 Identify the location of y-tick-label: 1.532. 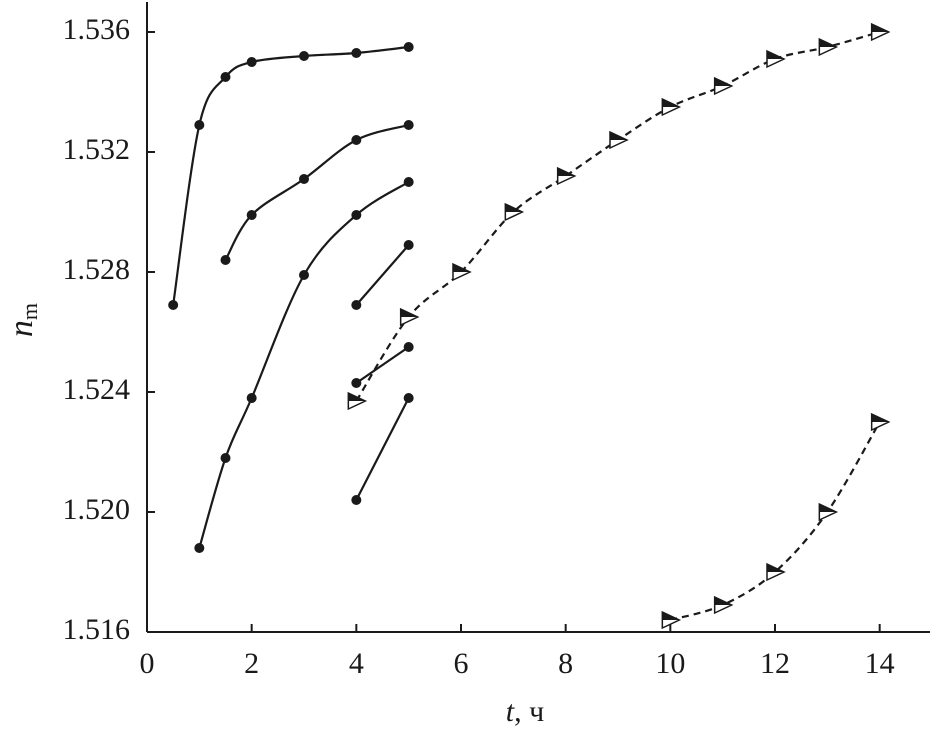
(97, 149).